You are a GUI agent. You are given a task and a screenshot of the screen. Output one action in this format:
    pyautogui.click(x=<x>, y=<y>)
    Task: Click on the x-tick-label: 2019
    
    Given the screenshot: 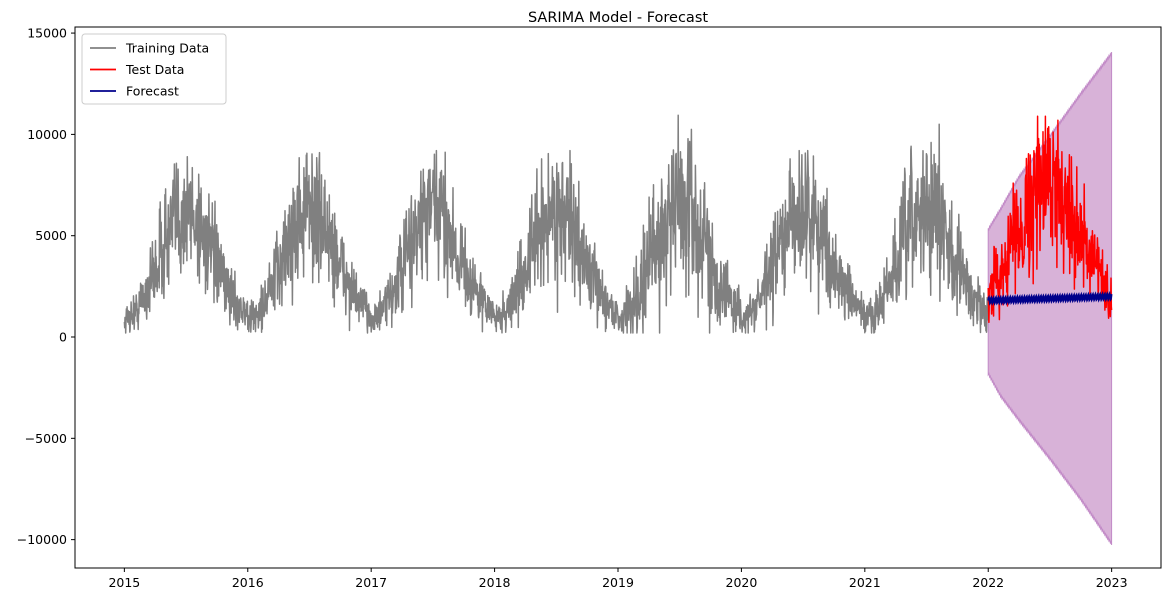 What is the action you would take?
    pyautogui.click(x=618, y=582)
    